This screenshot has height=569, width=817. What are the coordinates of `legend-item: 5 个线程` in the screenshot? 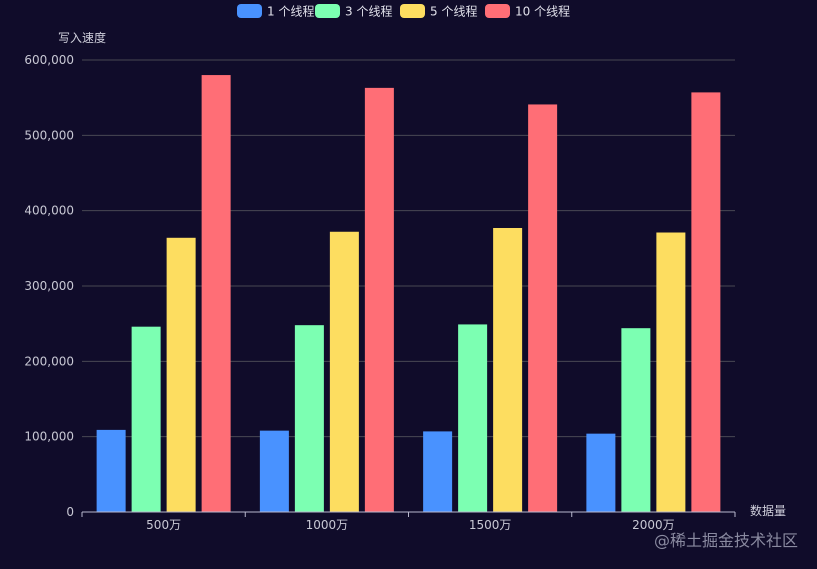 It's located at (438, 11).